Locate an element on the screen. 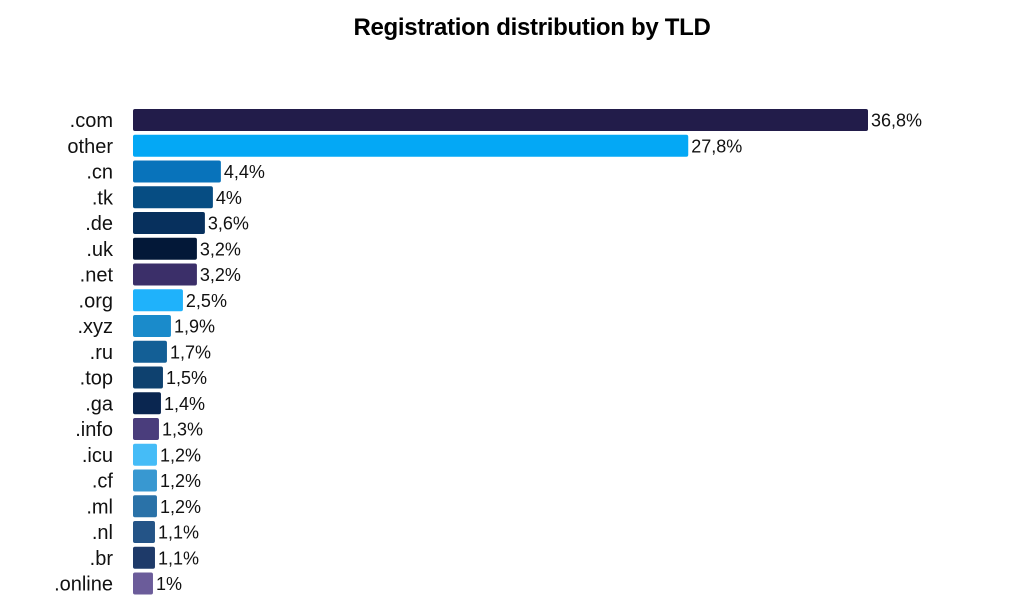 The height and width of the screenshot is (611, 1024). value-label-ml: 1,2% is located at coordinates (180, 507).